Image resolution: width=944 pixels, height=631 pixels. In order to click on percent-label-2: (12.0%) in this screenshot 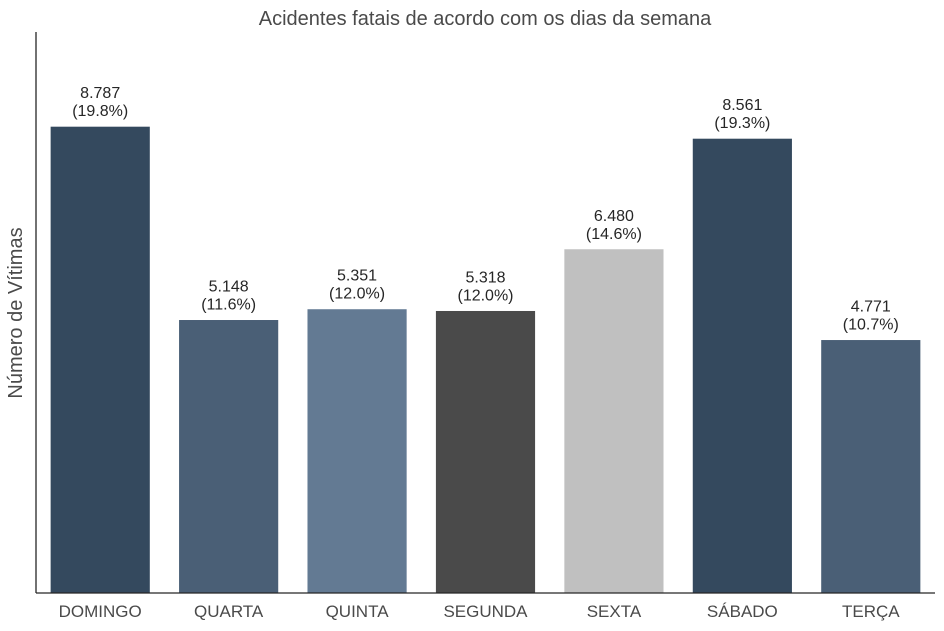, I will do `click(357, 294)`.